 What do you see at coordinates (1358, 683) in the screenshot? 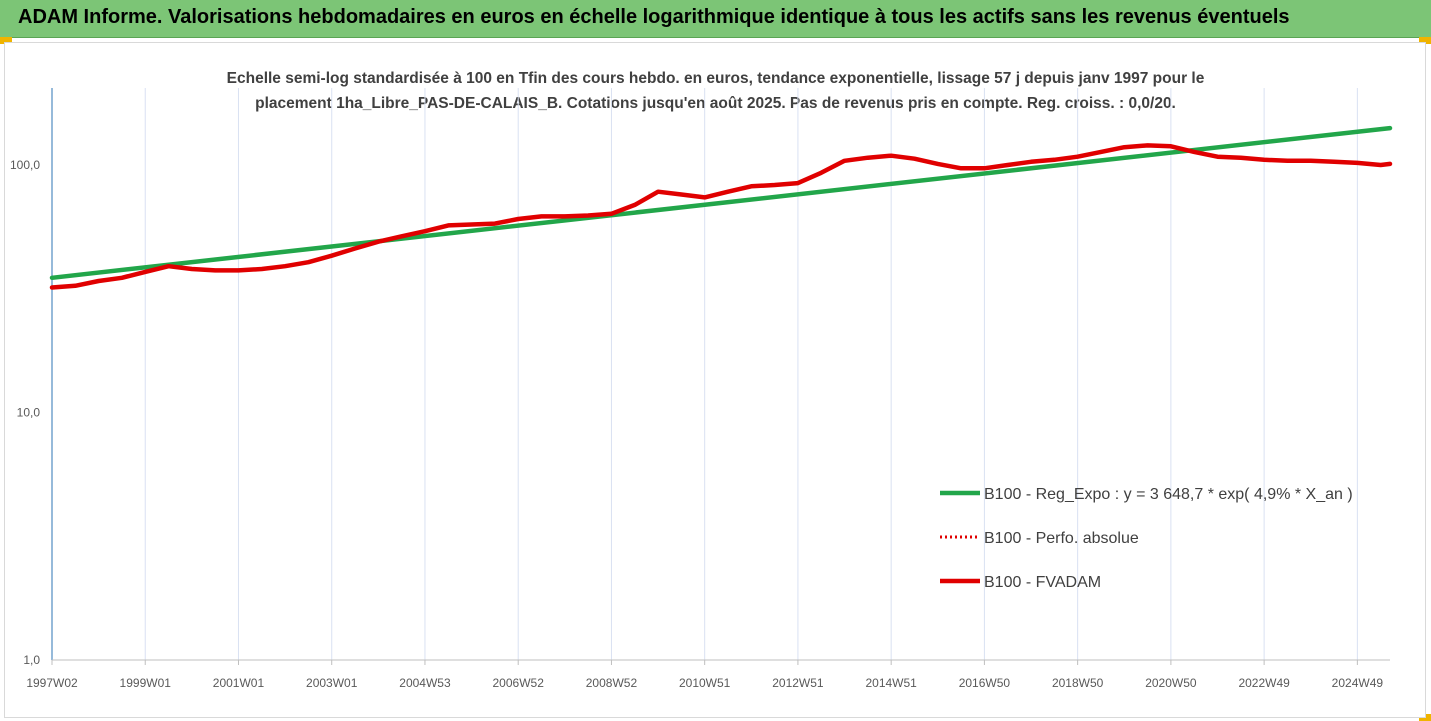
I see `x-tick-label: 2024W49` at bounding box center [1358, 683].